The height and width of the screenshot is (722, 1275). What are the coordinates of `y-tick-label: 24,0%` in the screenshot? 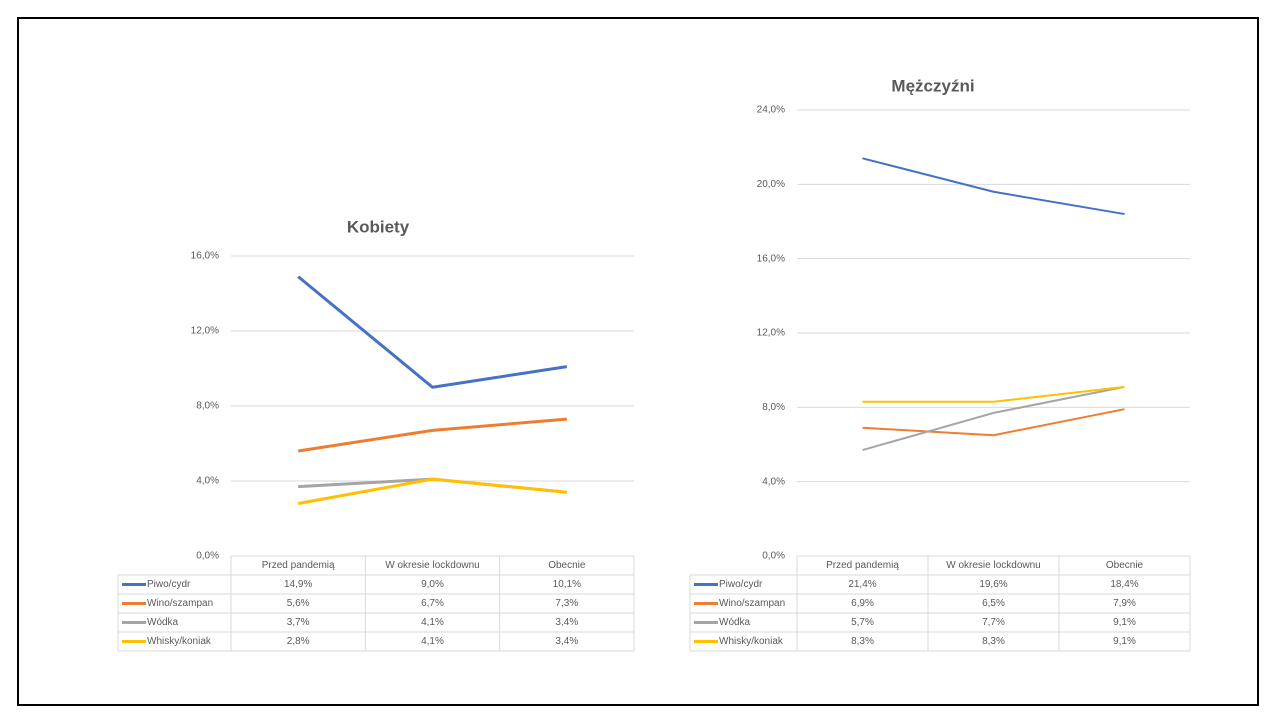 It's located at (771, 110).